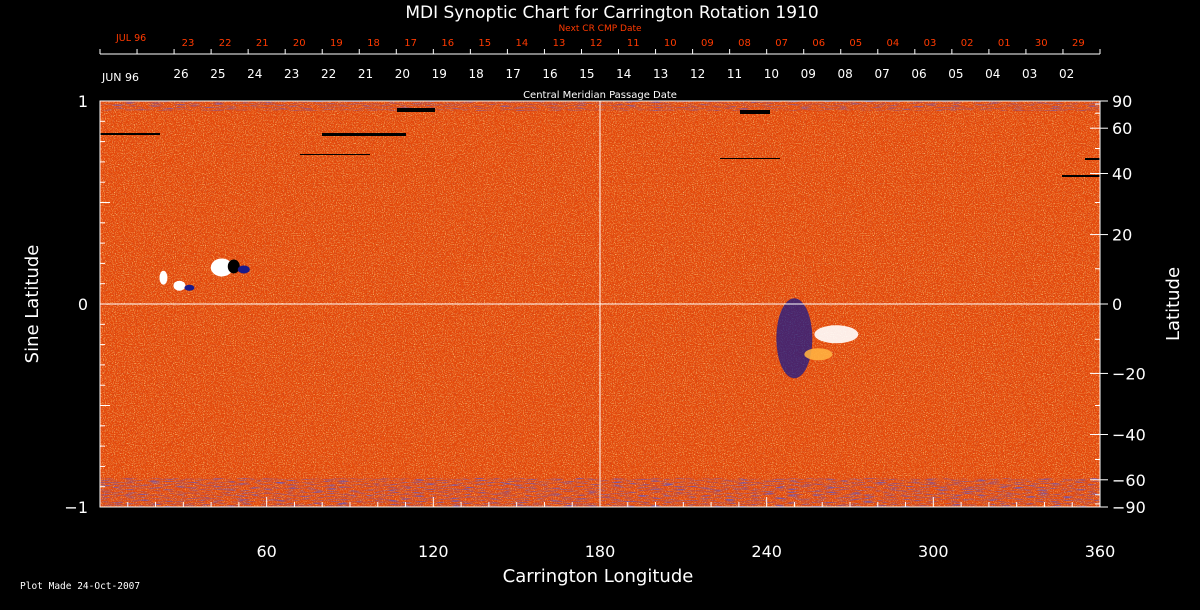 This screenshot has height=610, width=1200. I want to click on cmp-date: 07, so click(881, 74).